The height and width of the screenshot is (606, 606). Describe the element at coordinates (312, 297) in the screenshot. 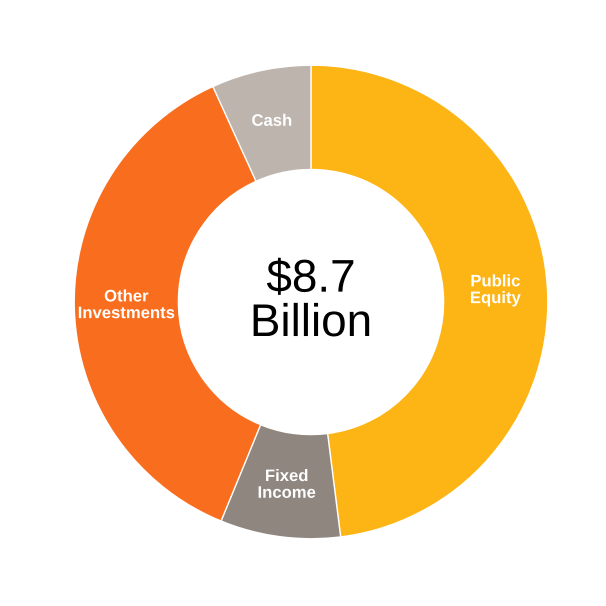

I see `text: $8.7 Billion` at that location.